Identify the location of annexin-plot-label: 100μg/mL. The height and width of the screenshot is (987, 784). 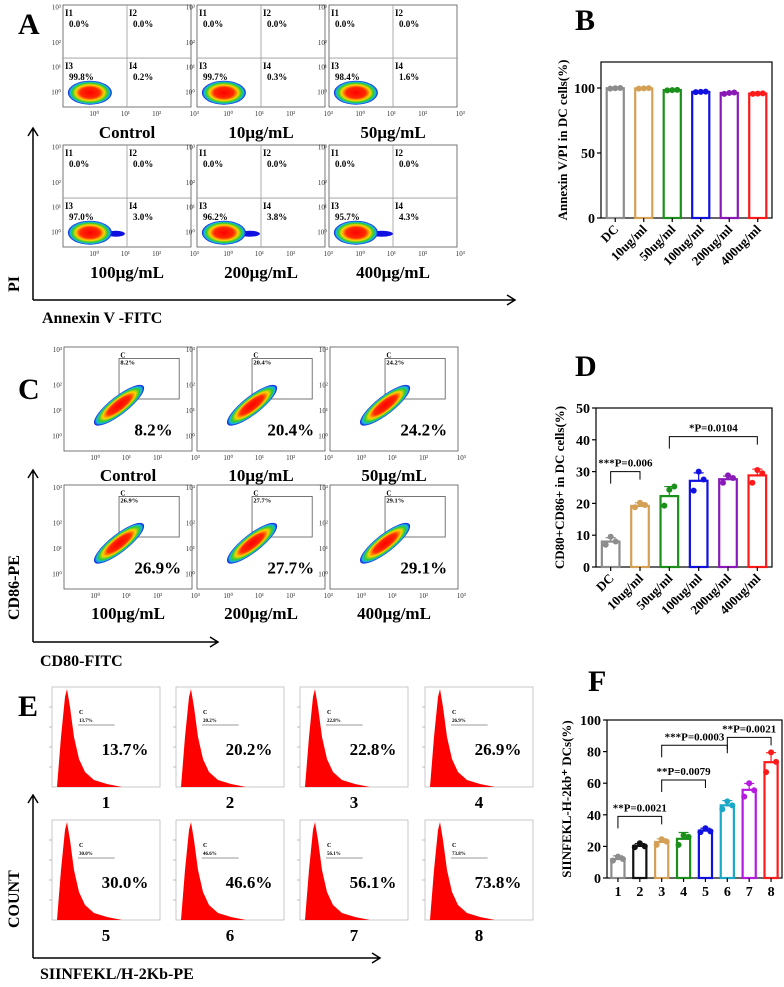
(127, 272).